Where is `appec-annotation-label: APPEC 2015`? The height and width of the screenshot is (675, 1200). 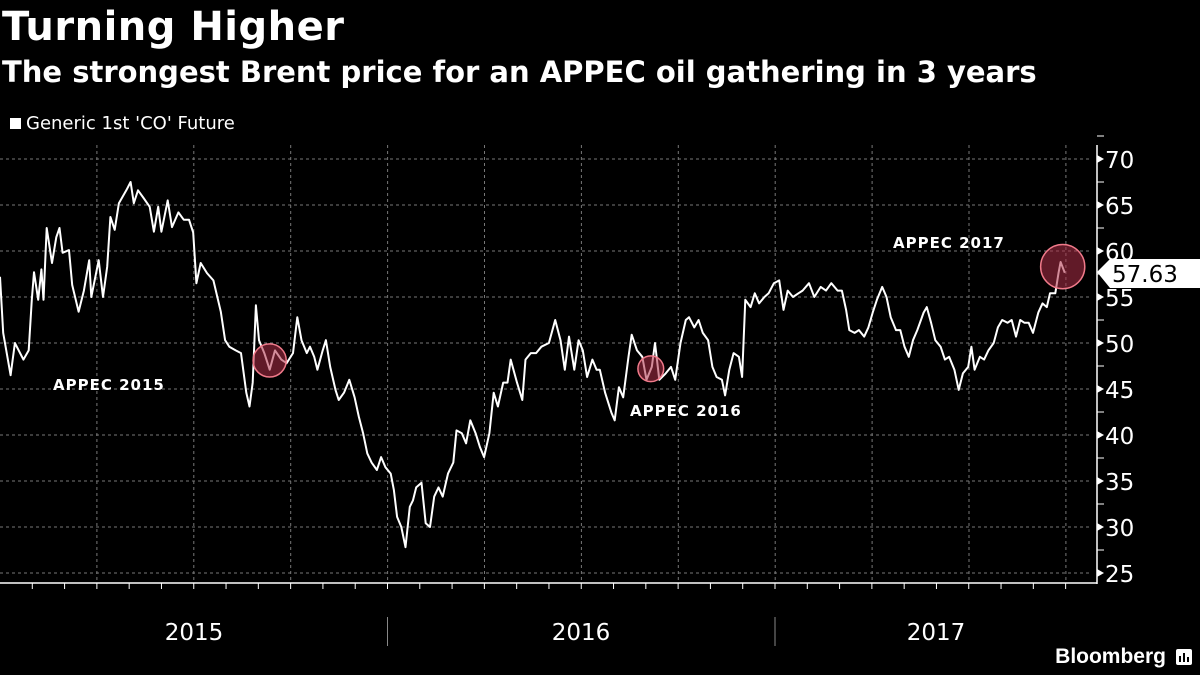 appec-annotation-label: APPEC 2015 is located at coordinates (109, 385).